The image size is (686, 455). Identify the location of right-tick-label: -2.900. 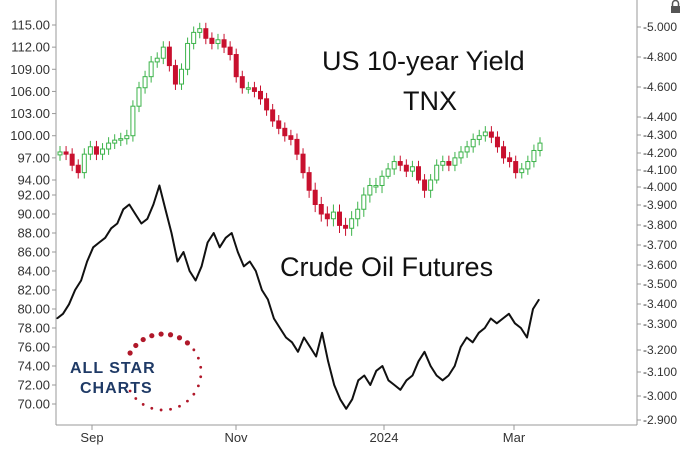
(660, 420).